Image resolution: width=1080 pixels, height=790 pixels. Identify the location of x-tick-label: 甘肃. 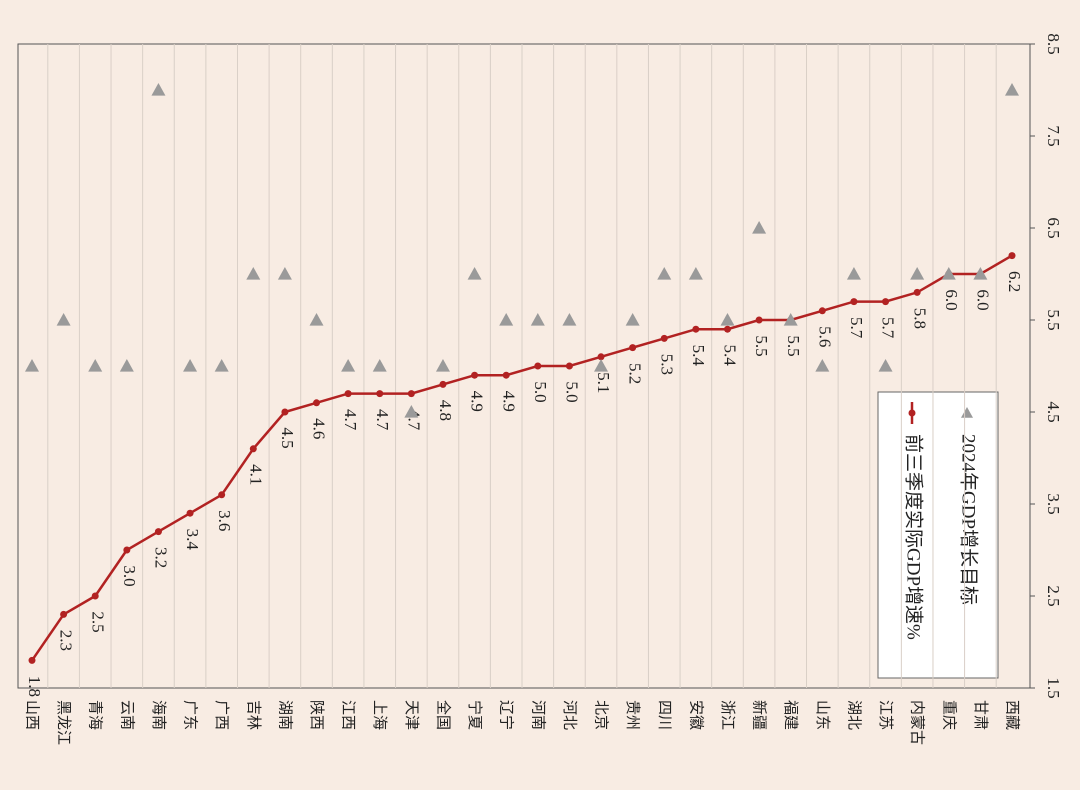
(981, 715).